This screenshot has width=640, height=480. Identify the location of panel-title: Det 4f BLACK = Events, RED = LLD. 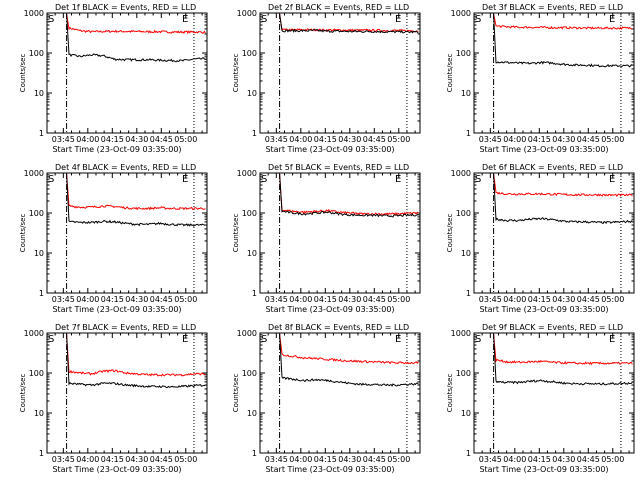
(125, 167).